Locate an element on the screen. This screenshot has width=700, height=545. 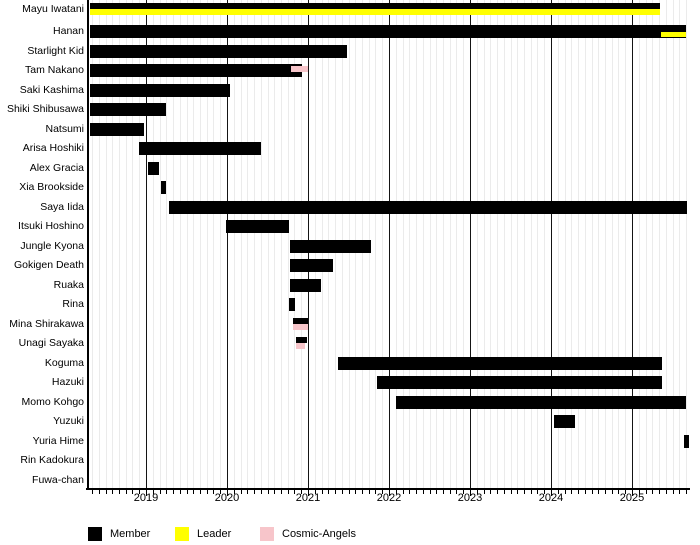
row-label: Mina Shirakawa is located at coordinates (46, 324).